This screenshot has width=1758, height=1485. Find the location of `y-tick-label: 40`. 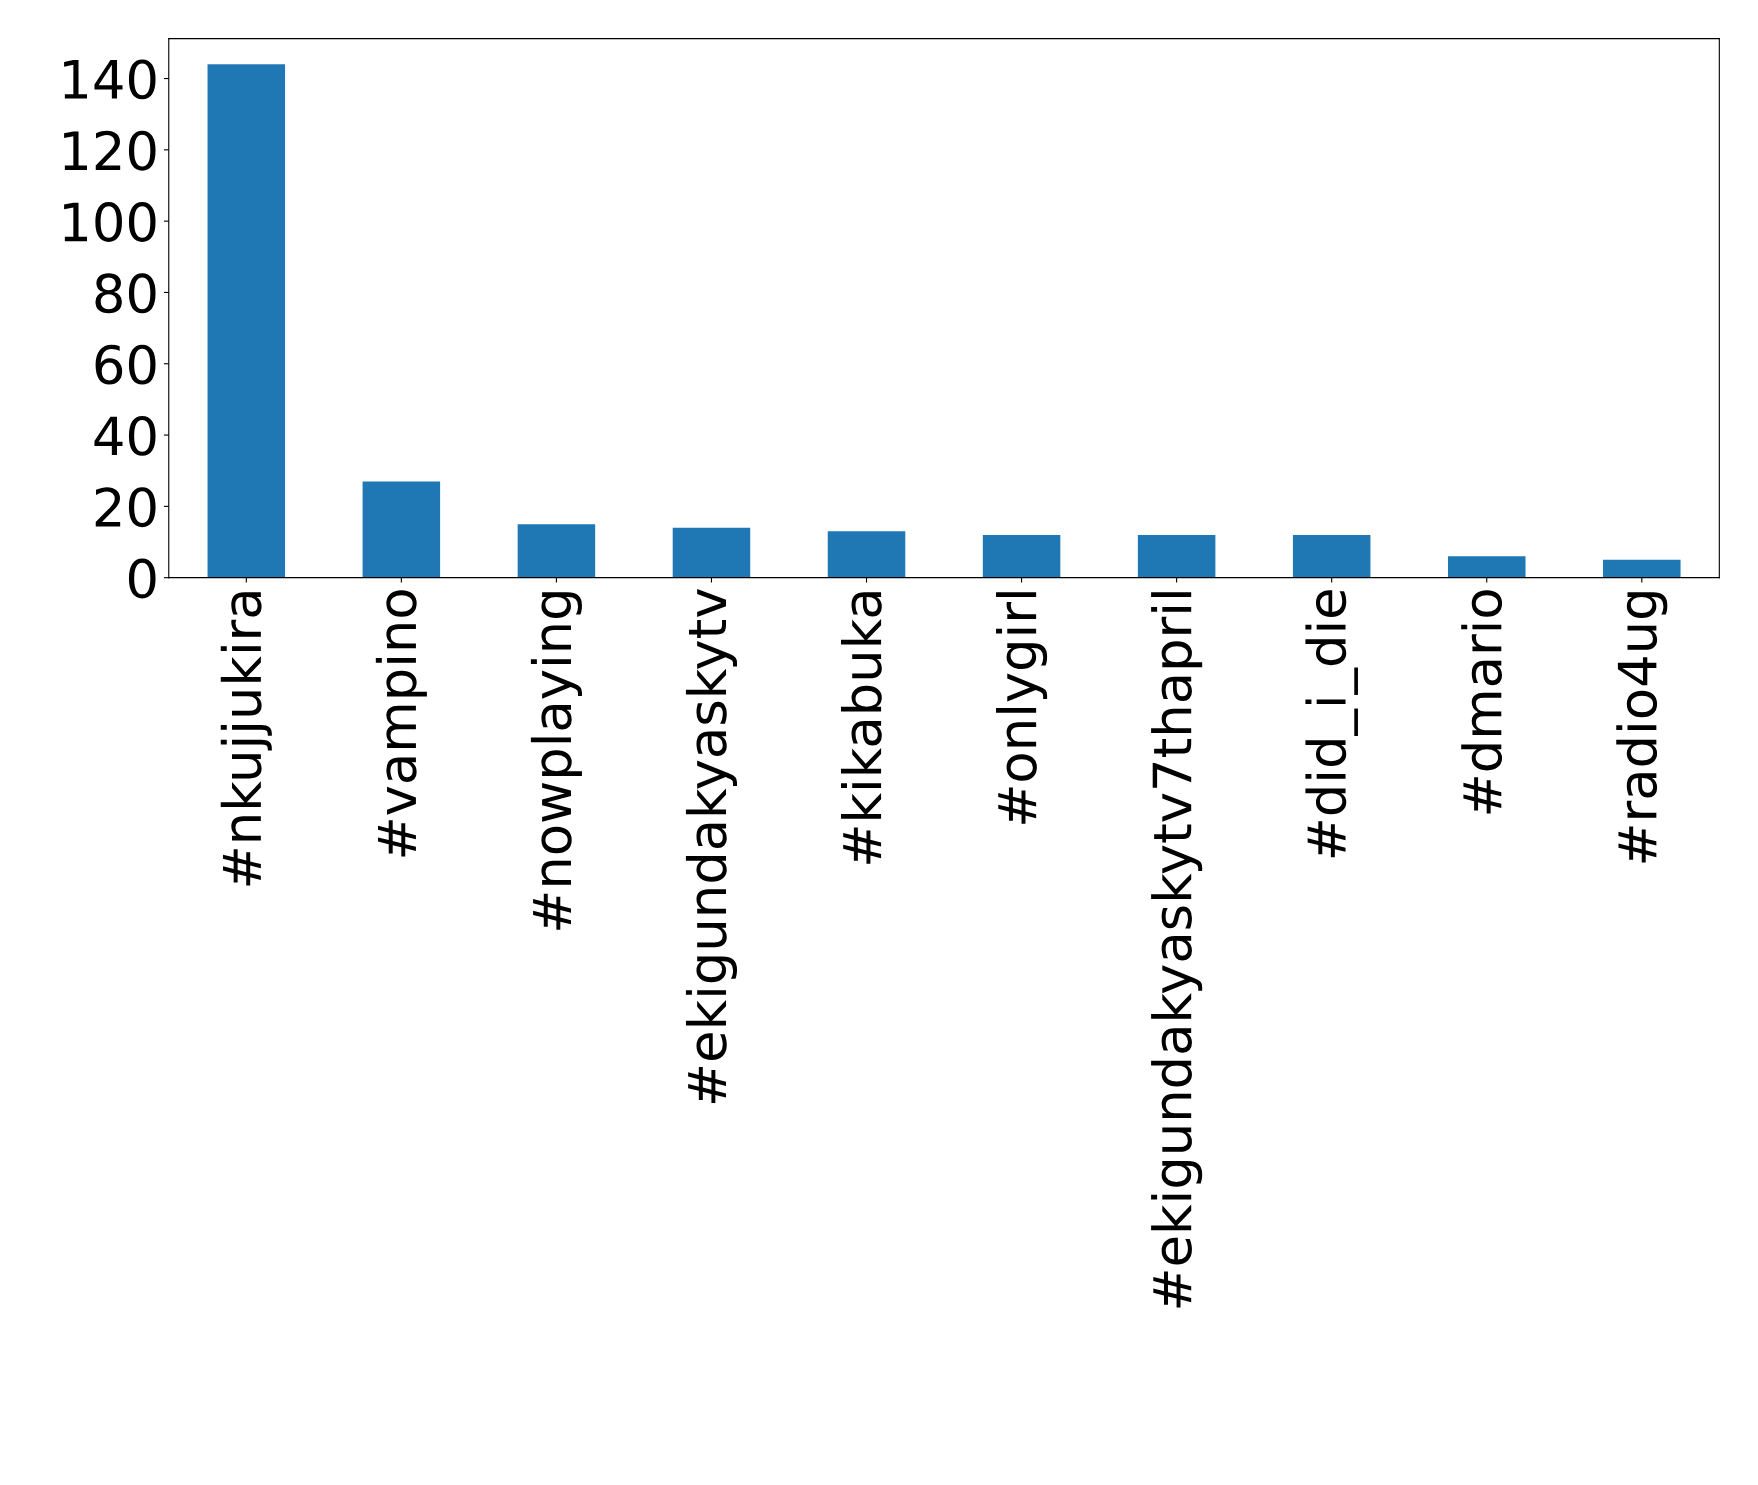

y-tick-label: 40 is located at coordinates (125, 435).